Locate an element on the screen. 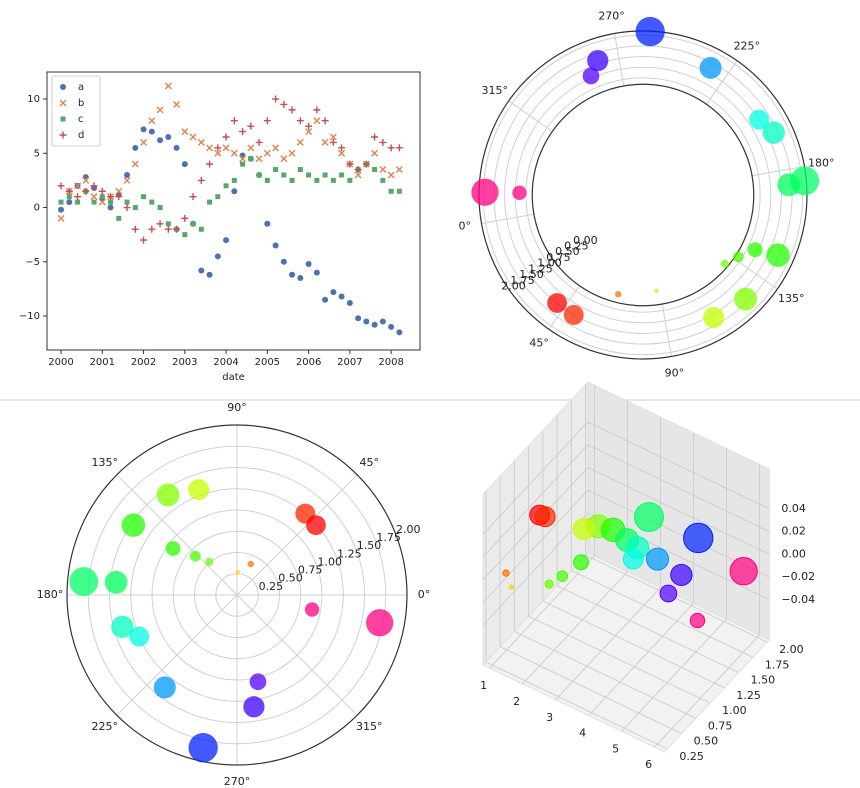 The width and height of the screenshot is (860, 788). r-grid-line is located at coordinates (643, 195).